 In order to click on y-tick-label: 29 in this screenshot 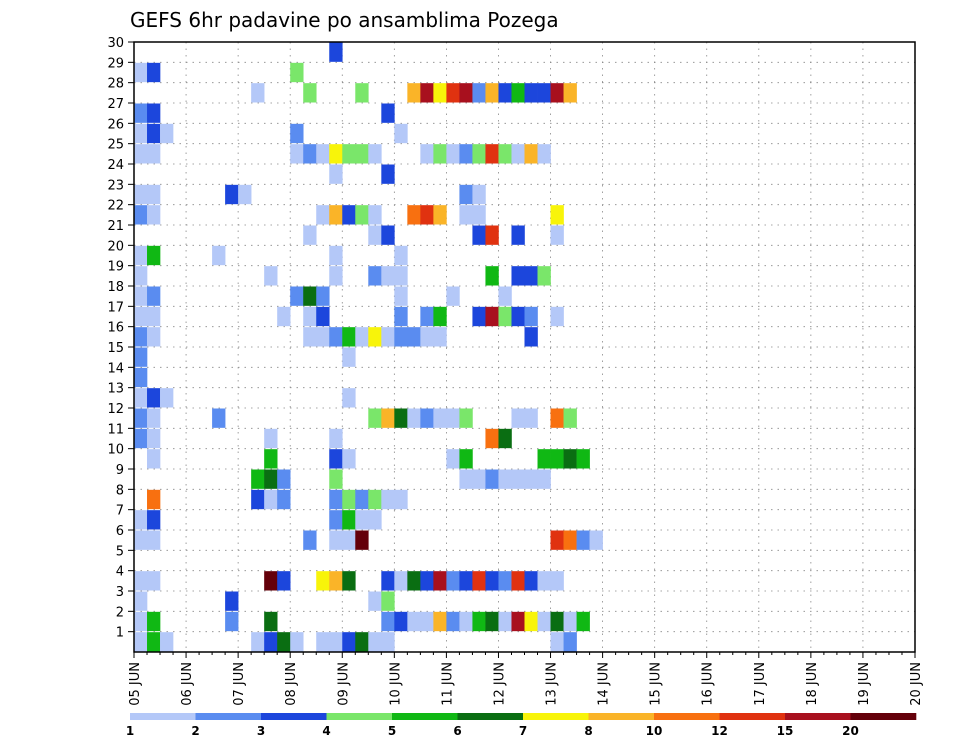, I will do `click(115, 63)`.